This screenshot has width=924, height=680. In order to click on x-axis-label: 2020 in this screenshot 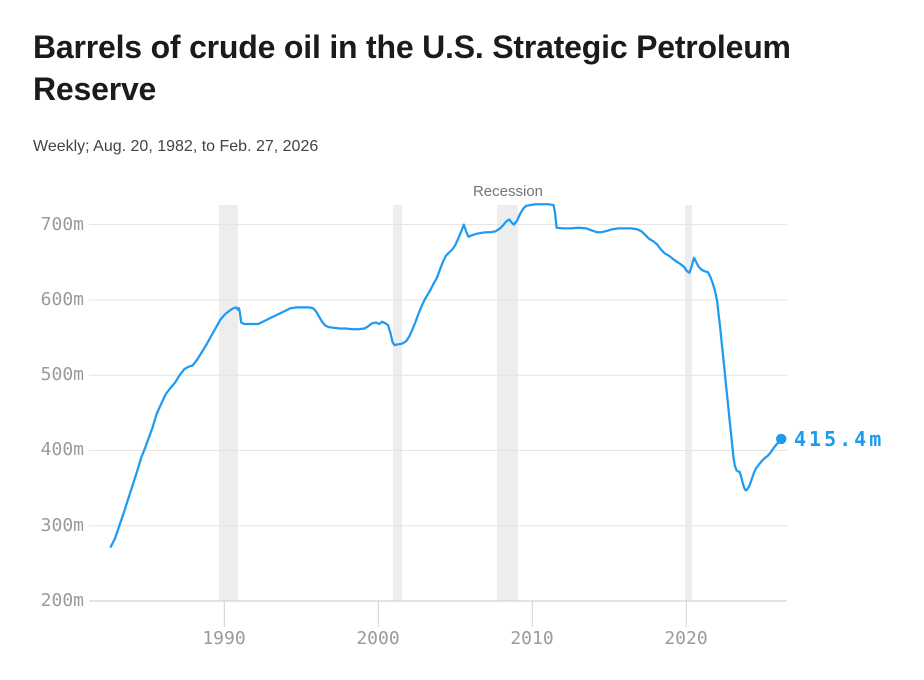, I will do `click(686, 638)`.